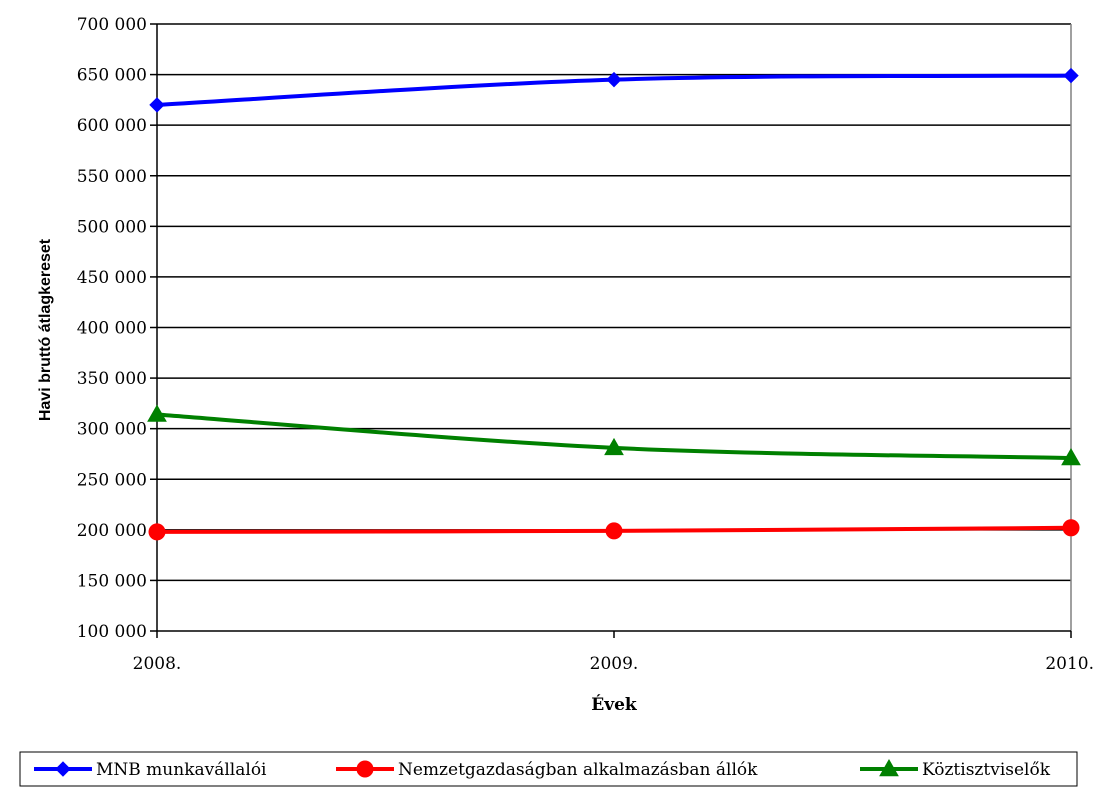  What do you see at coordinates (112, 430) in the screenshot?
I see `y-tick-label: 300 000` at bounding box center [112, 430].